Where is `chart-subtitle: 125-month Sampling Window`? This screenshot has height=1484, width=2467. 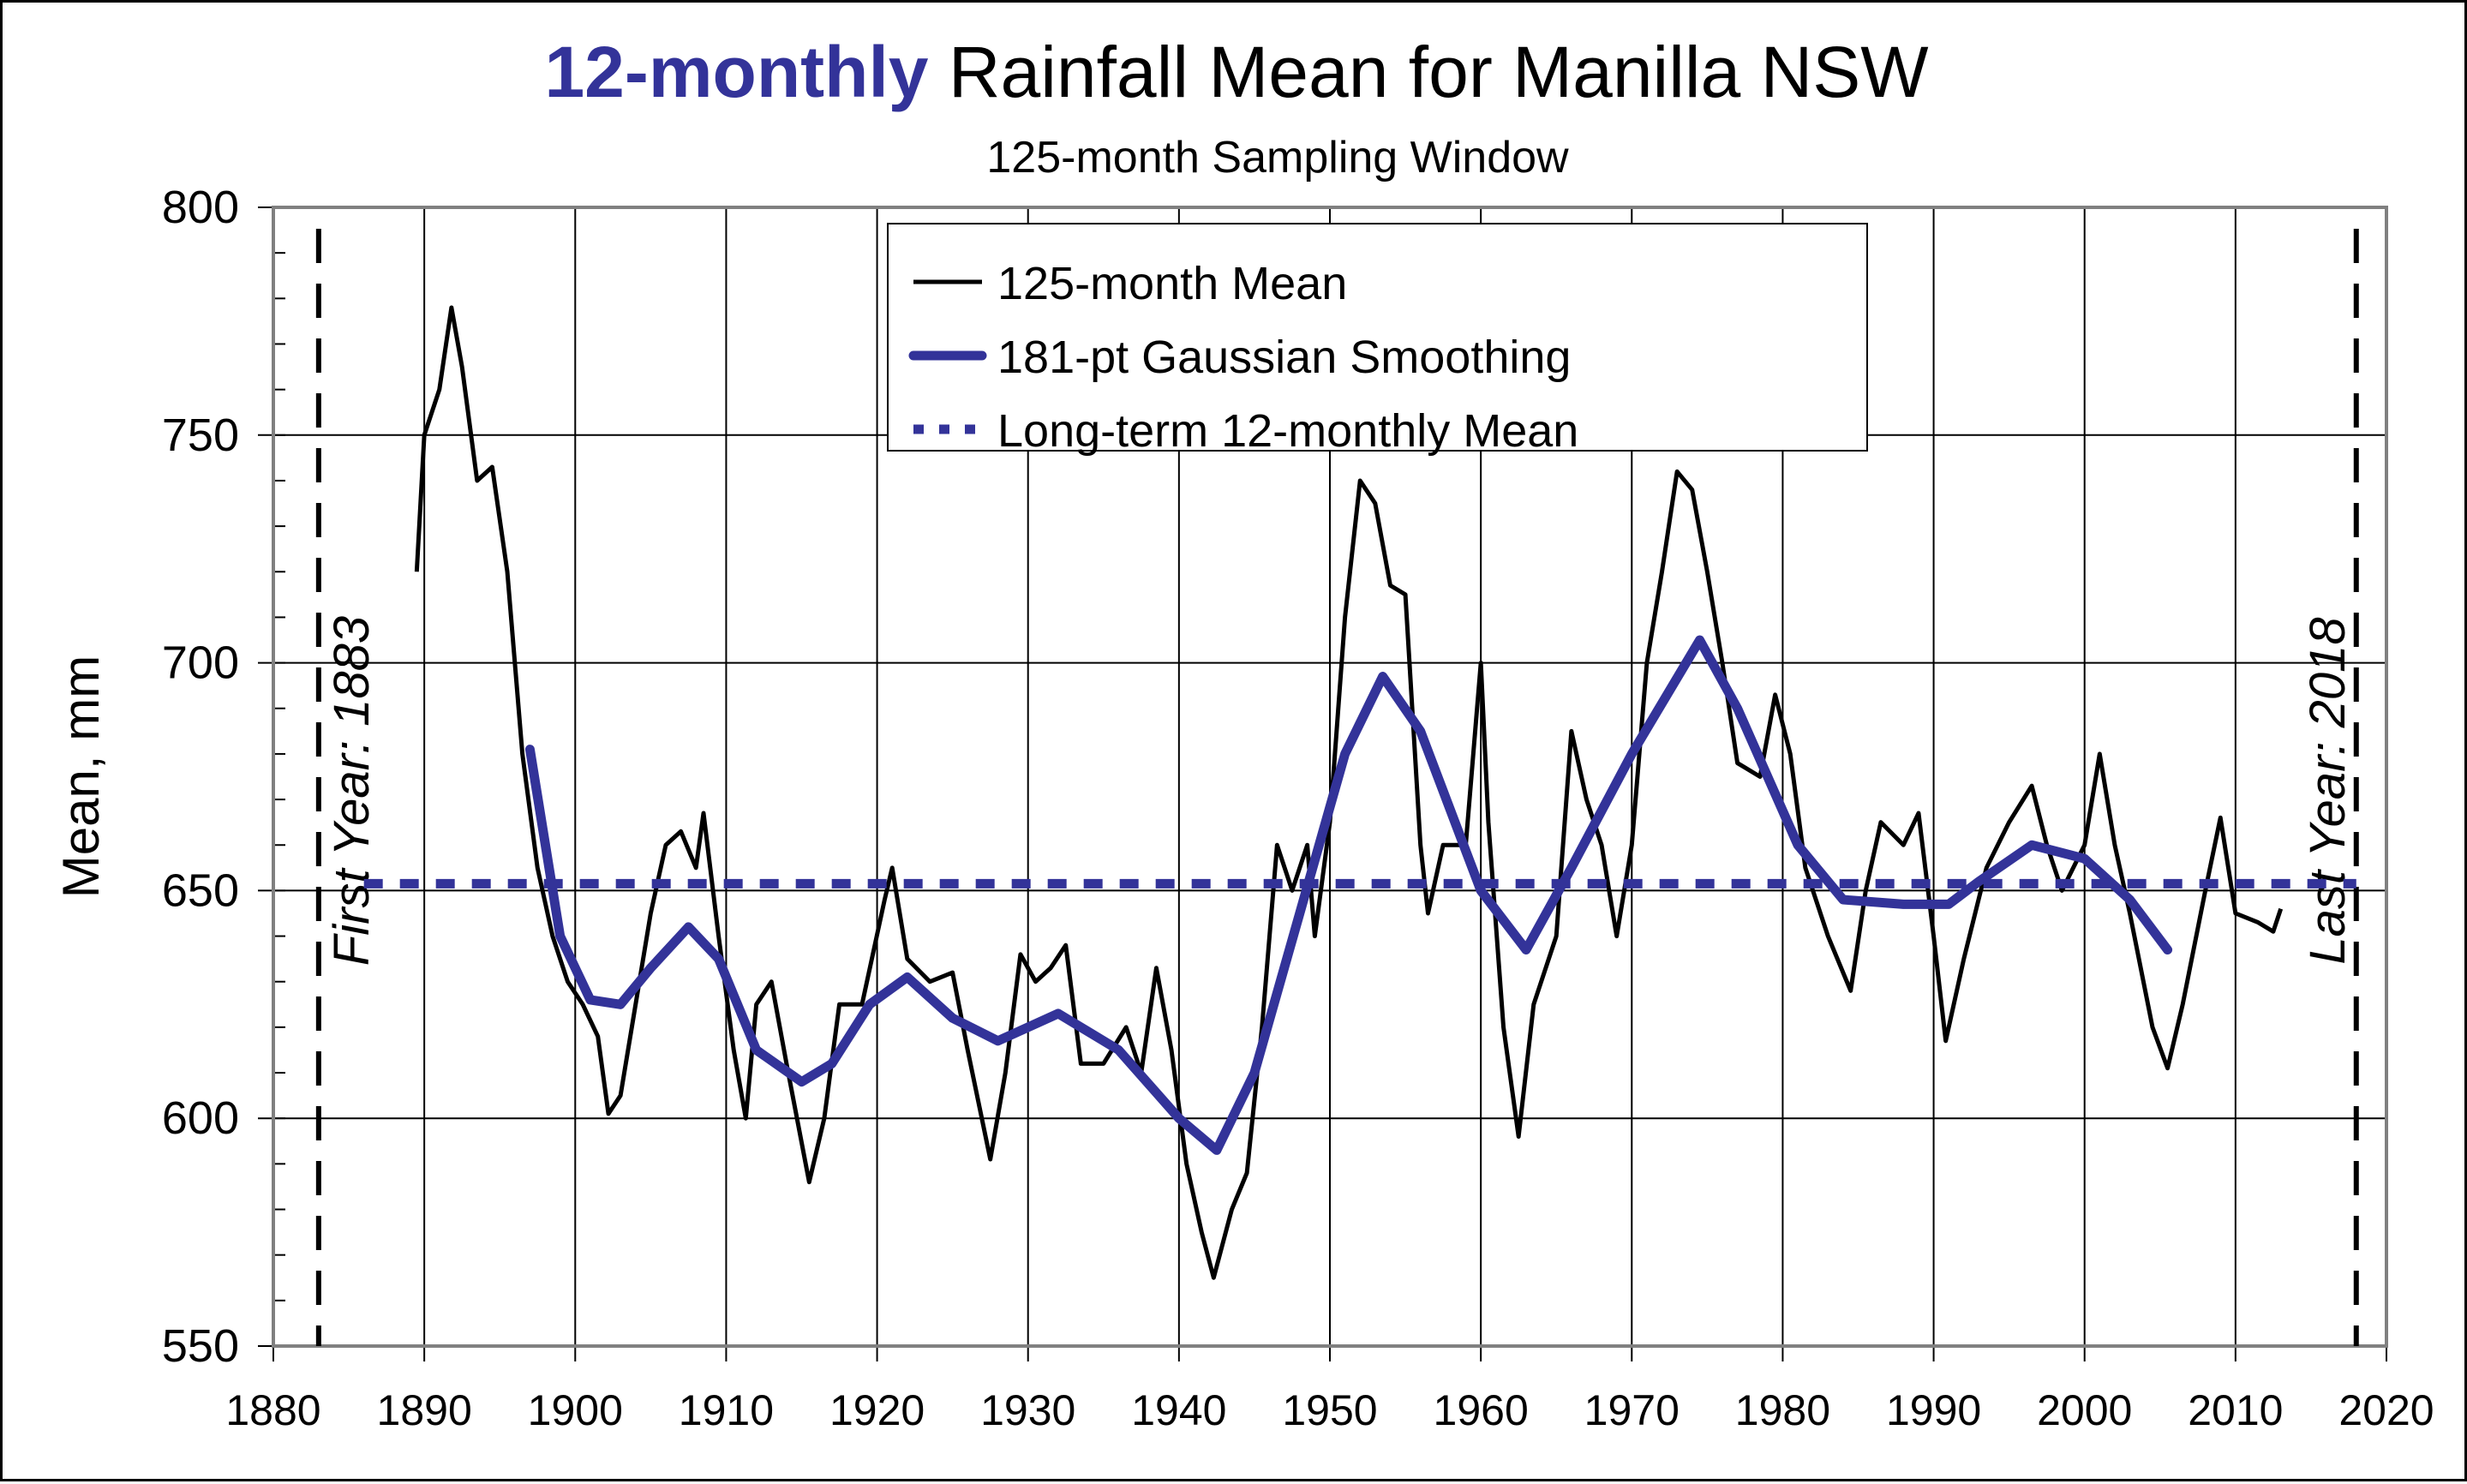
chart-subtitle: 125-month Sampling Window is located at coordinates (1277, 158).